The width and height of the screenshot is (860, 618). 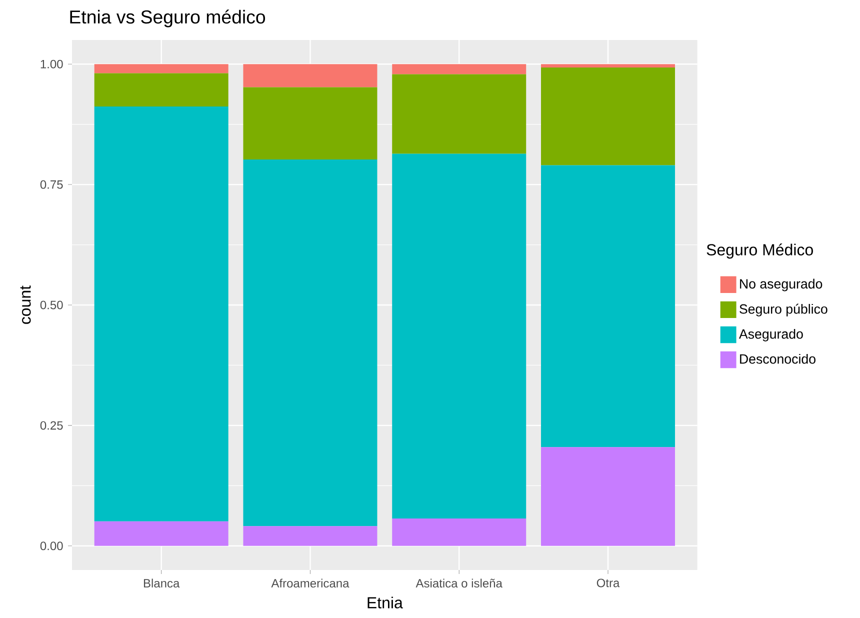 What do you see at coordinates (168, 19) in the screenshot?
I see `chart-title: Etnia vs Seguro médico` at bounding box center [168, 19].